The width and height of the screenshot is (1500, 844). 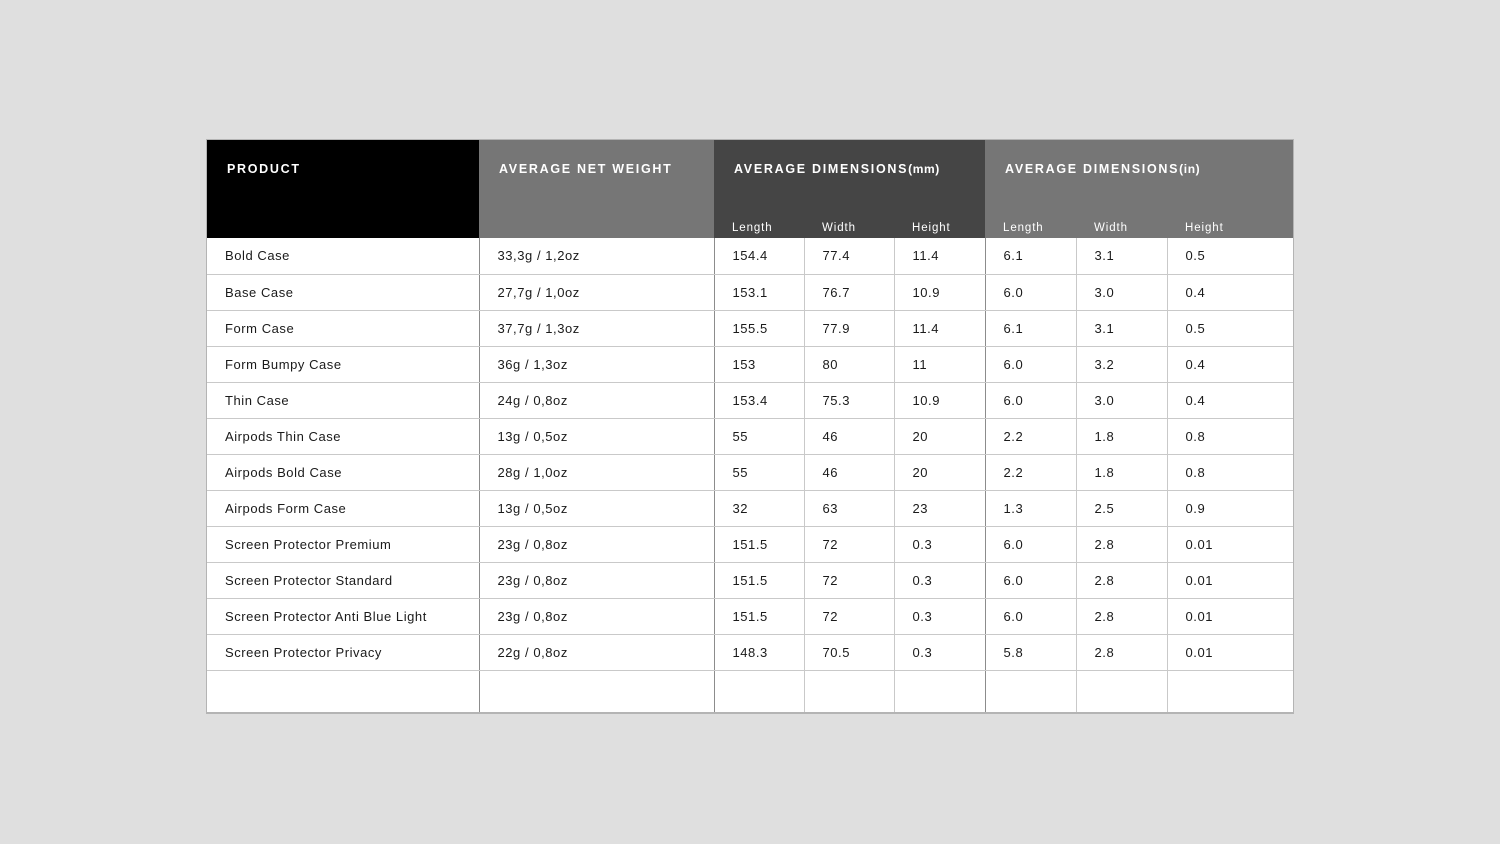 I want to click on cell-product: Base Case, so click(x=343, y=292).